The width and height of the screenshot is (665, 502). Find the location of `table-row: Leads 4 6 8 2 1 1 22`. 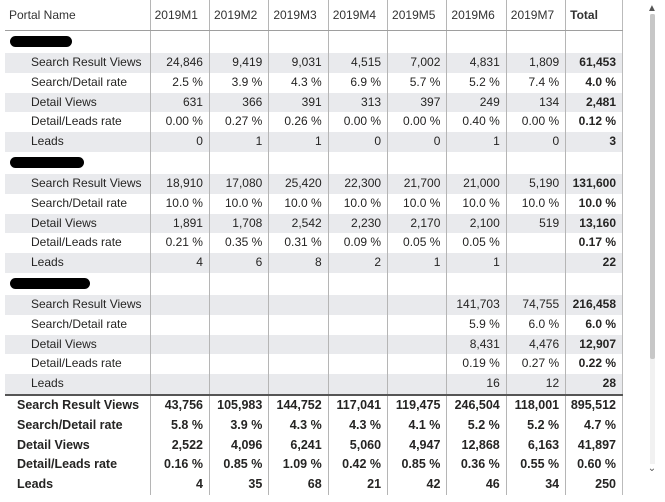

table-row: Leads 4 6 8 2 1 1 22 is located at coordinates (314, 263).